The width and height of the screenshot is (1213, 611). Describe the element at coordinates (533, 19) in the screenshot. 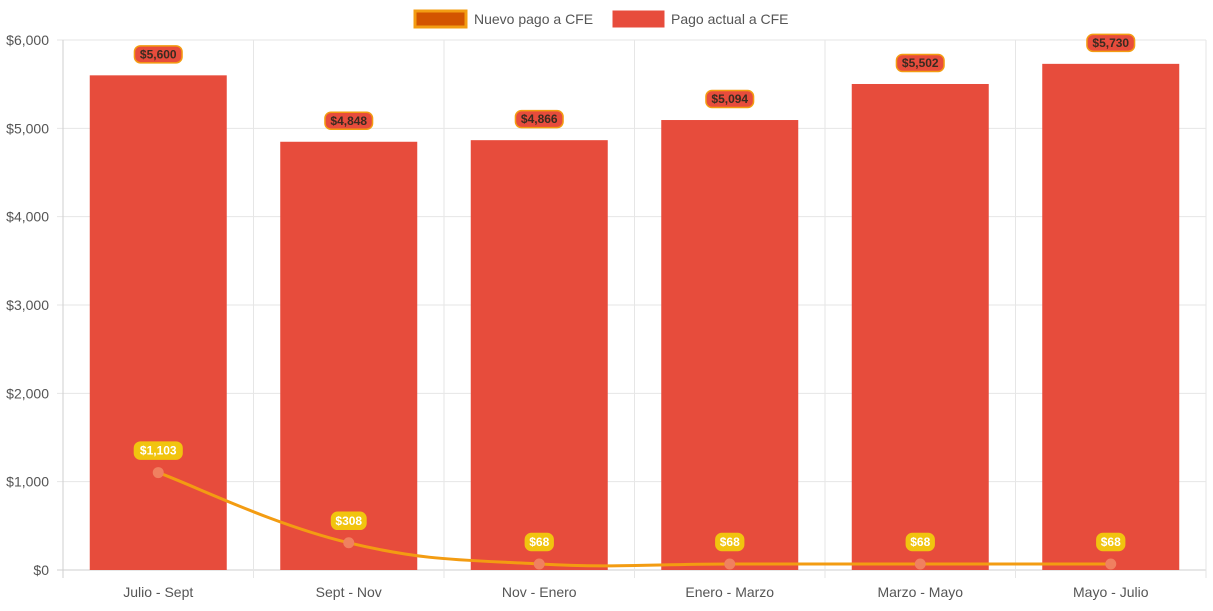

I see `legend-label-nuevo: Nuevo pago a CFE` at that location.